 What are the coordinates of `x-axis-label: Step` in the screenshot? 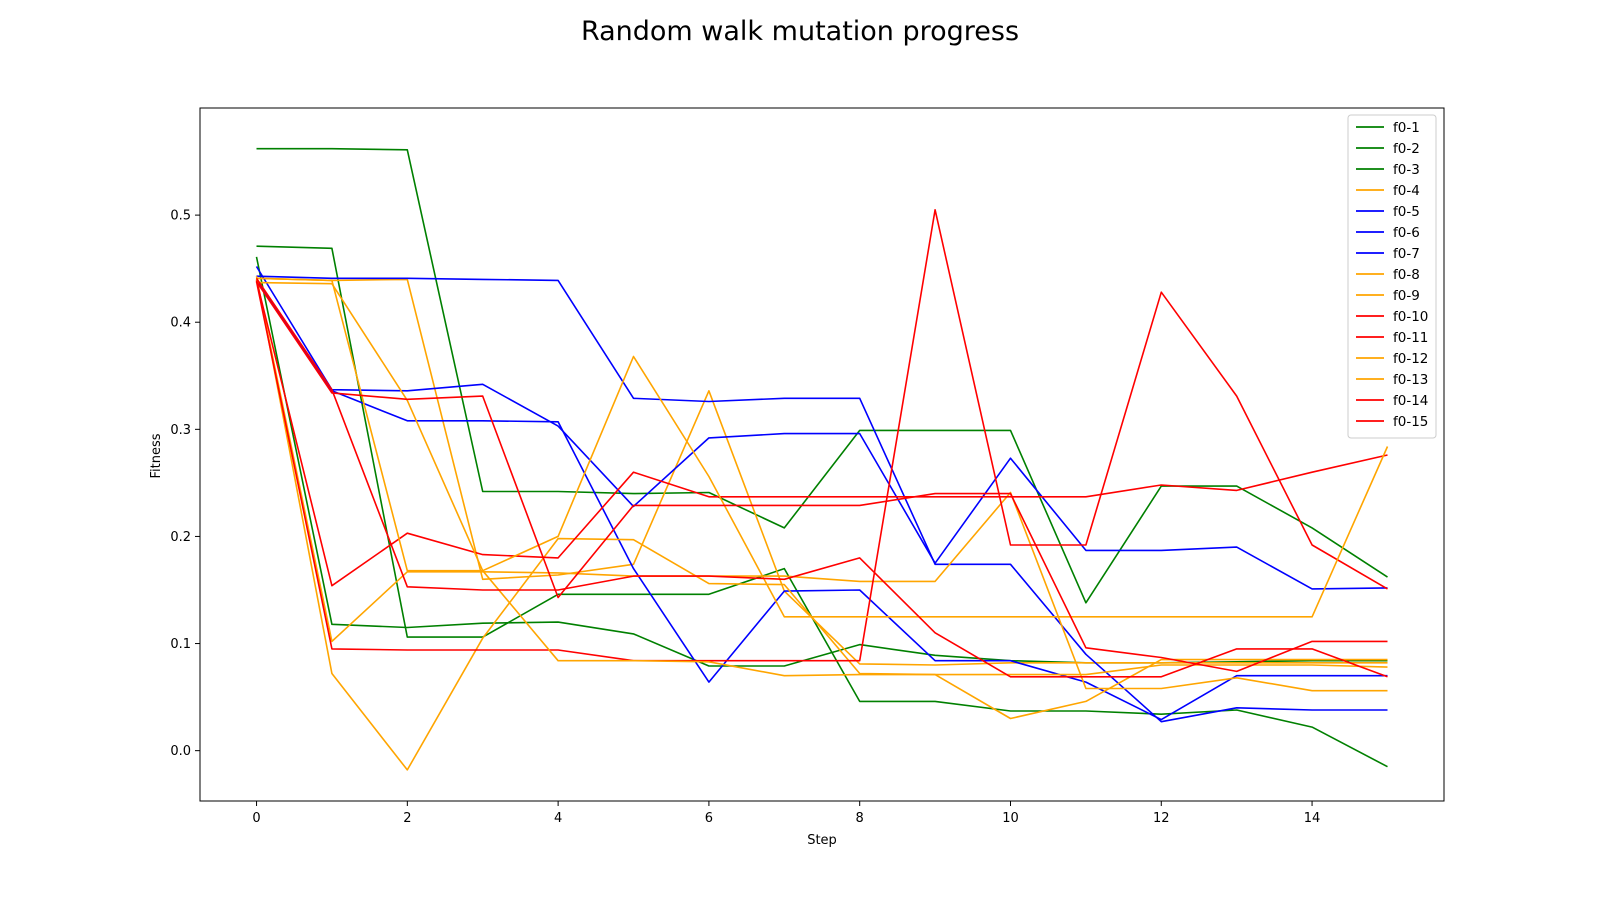 It's located at (822, 840).